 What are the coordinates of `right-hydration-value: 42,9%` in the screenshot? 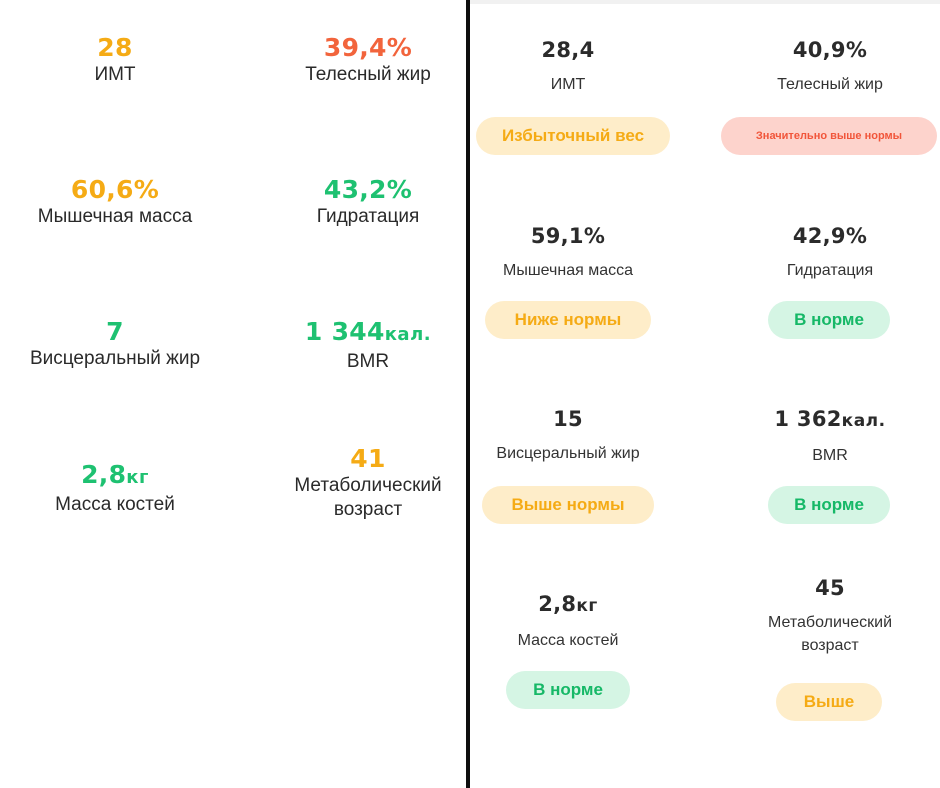 It's located at (830, 236).